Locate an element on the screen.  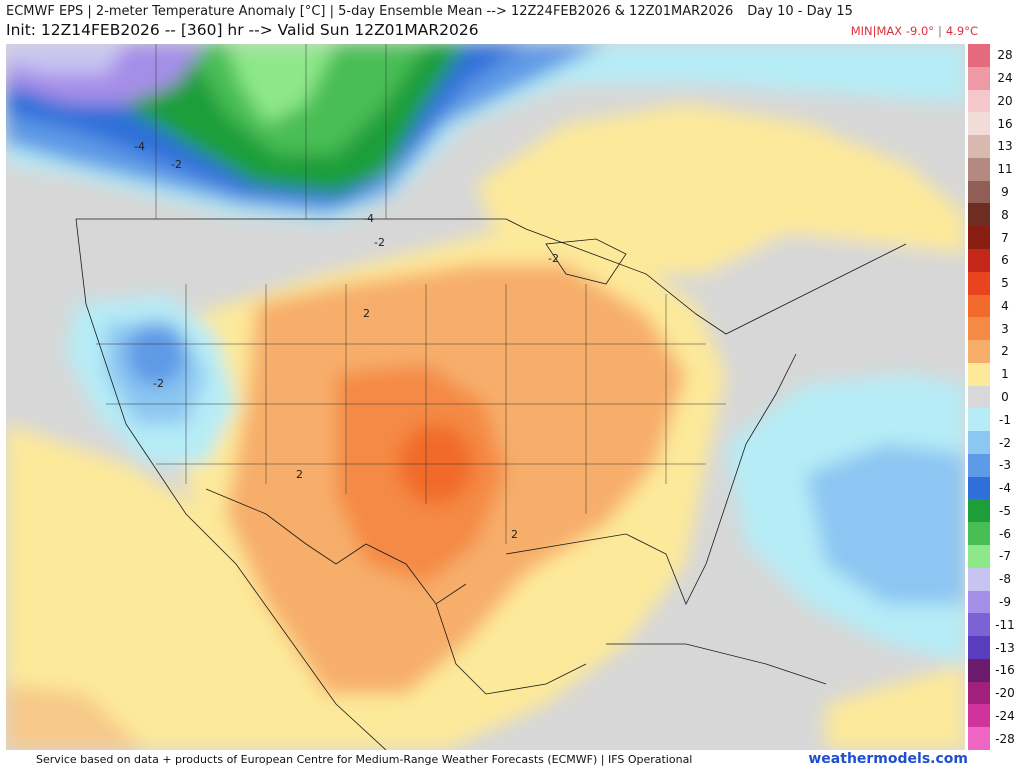
us-canada-border is located at coordinates (491, 276).